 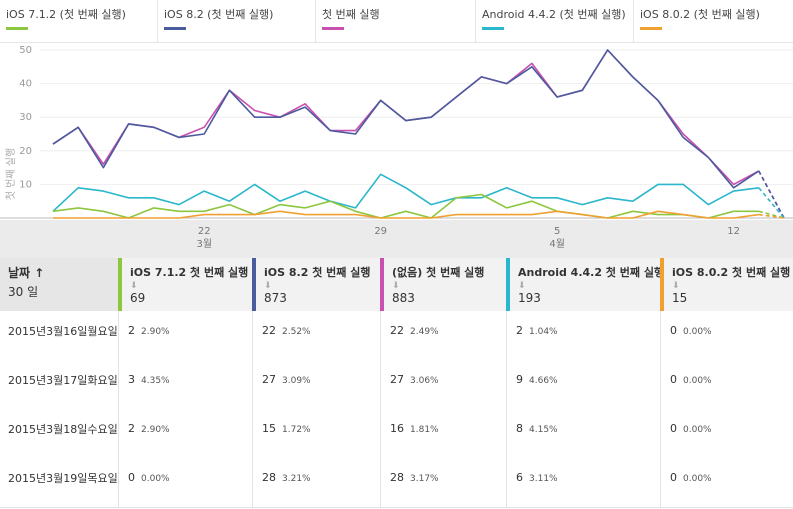 I want to click on cell-percent: 2.49%, so click(x=424, y=332).